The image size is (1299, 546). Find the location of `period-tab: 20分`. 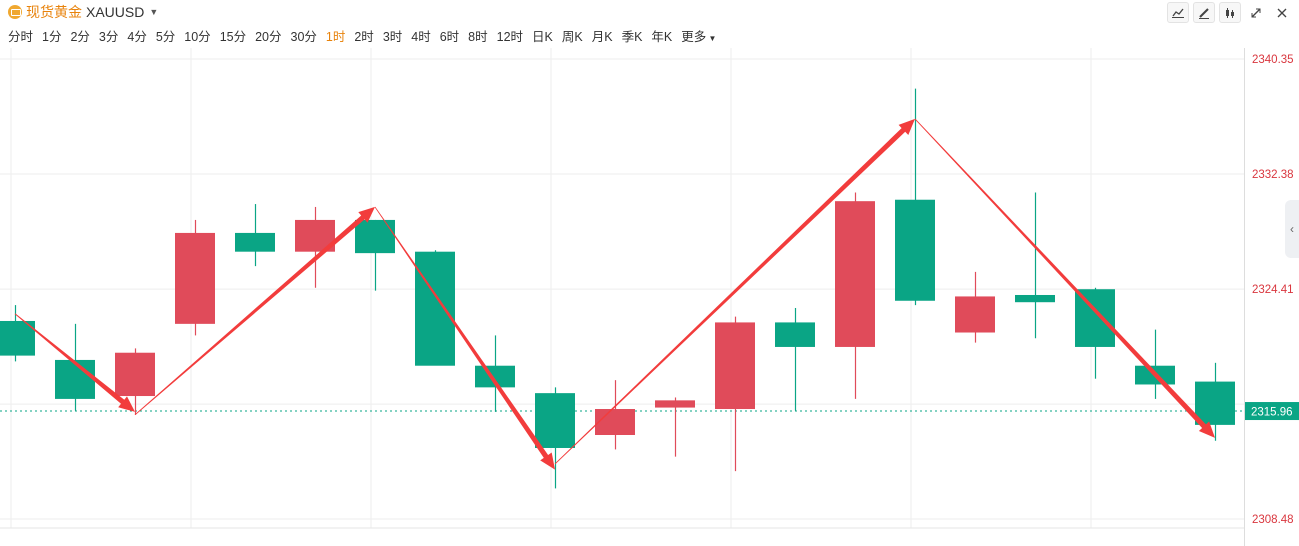

period-tab: 20分 is located at coordinates (268, 37).